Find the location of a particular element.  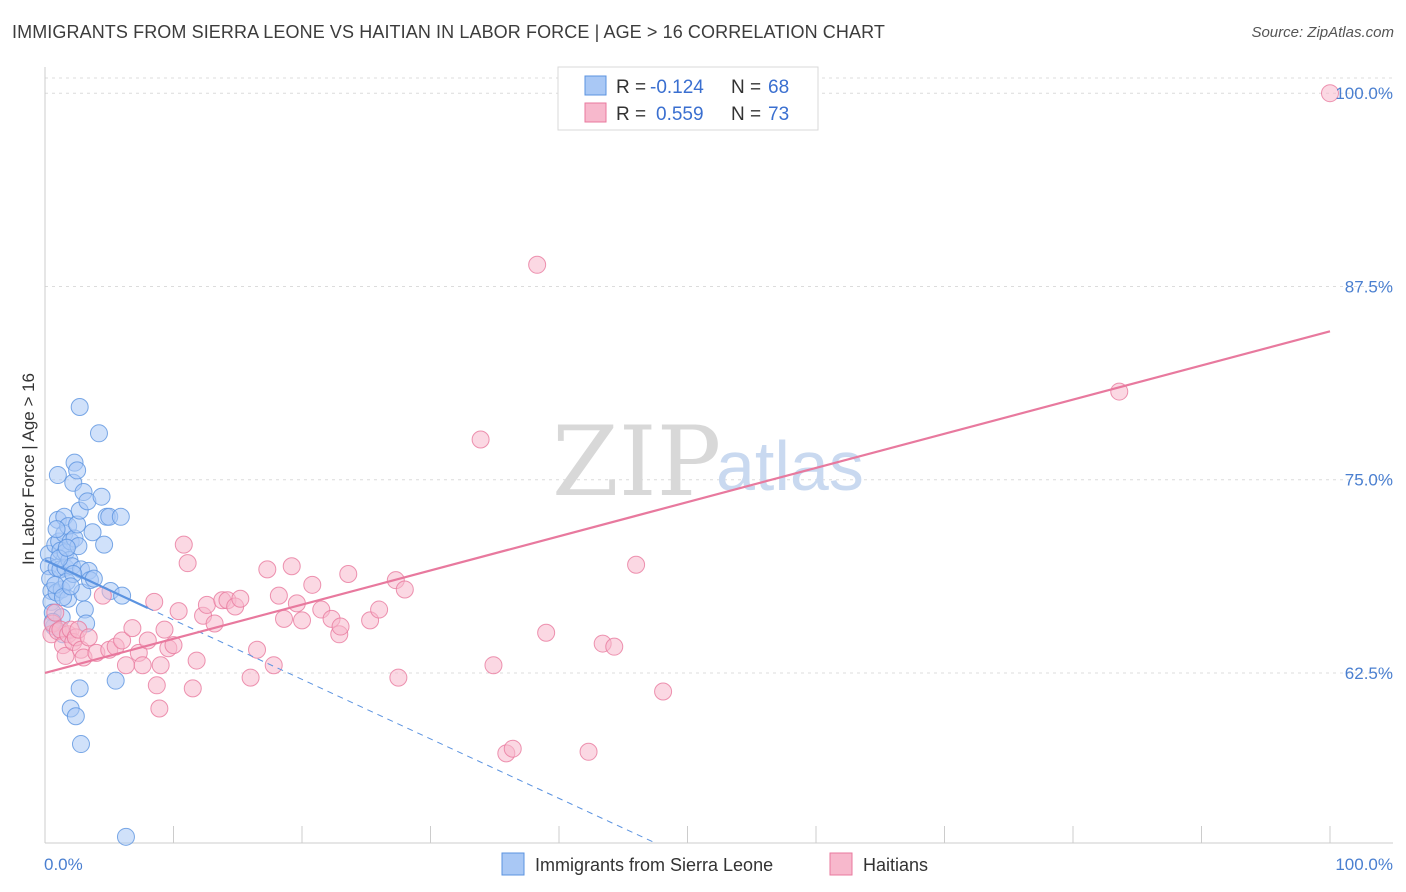

y-tick-label-3: 100.0% is located at coordinates (1364, 93).